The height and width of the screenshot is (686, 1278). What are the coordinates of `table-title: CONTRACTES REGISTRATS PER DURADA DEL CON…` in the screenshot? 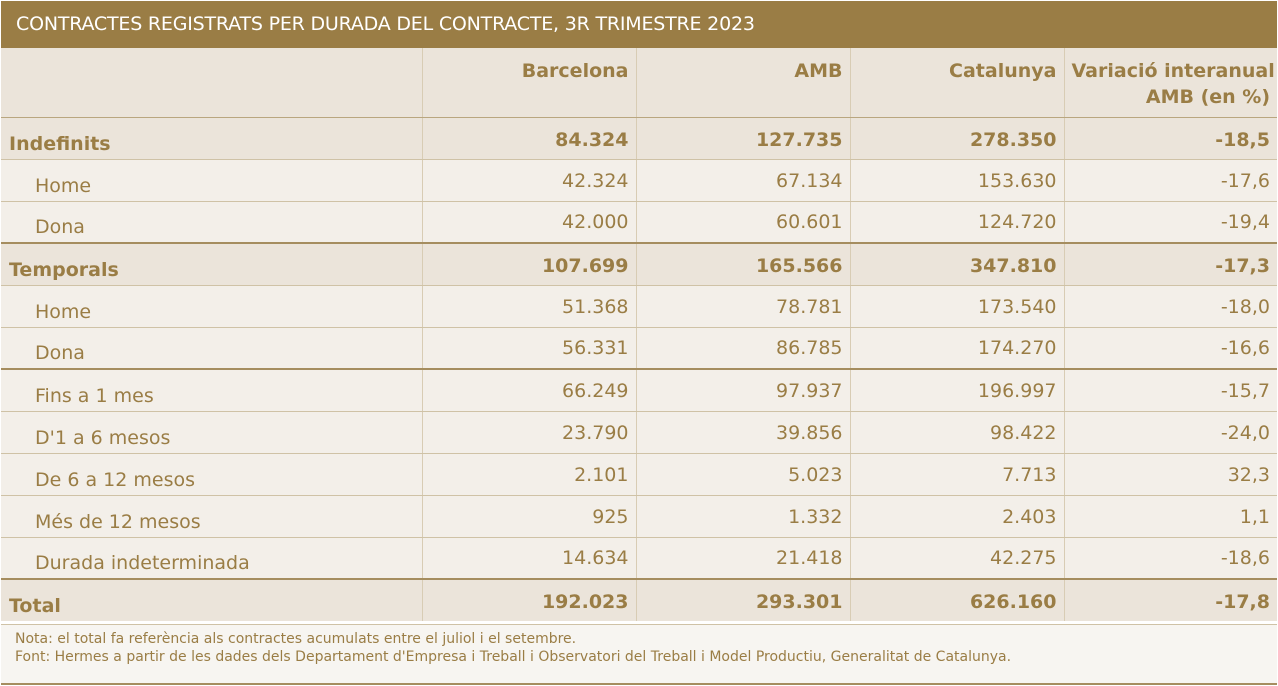 It's located at (639, 24).